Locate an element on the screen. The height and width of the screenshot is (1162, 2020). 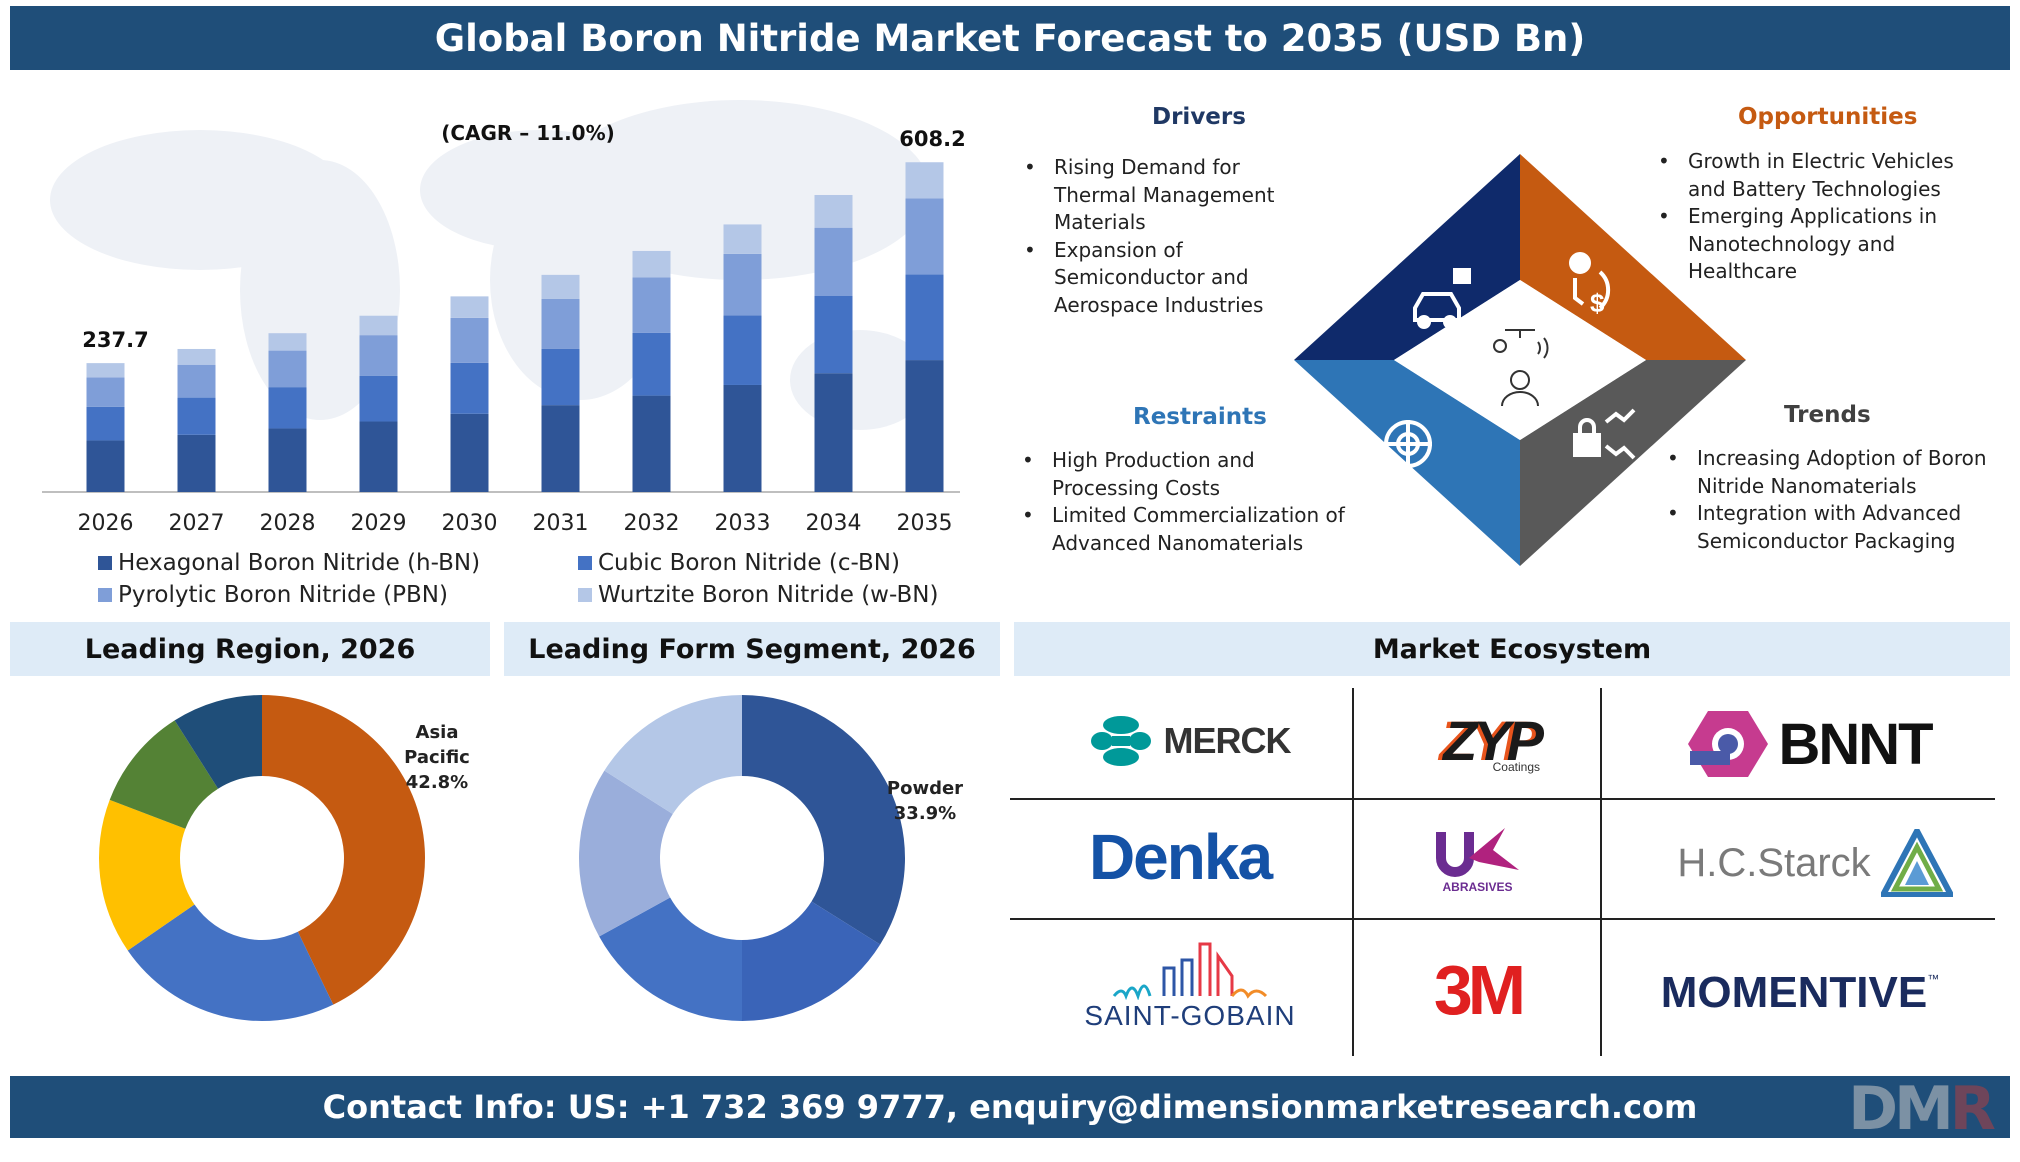
zyp-logo-text: ZYP is located at coordinates (1493, 740).